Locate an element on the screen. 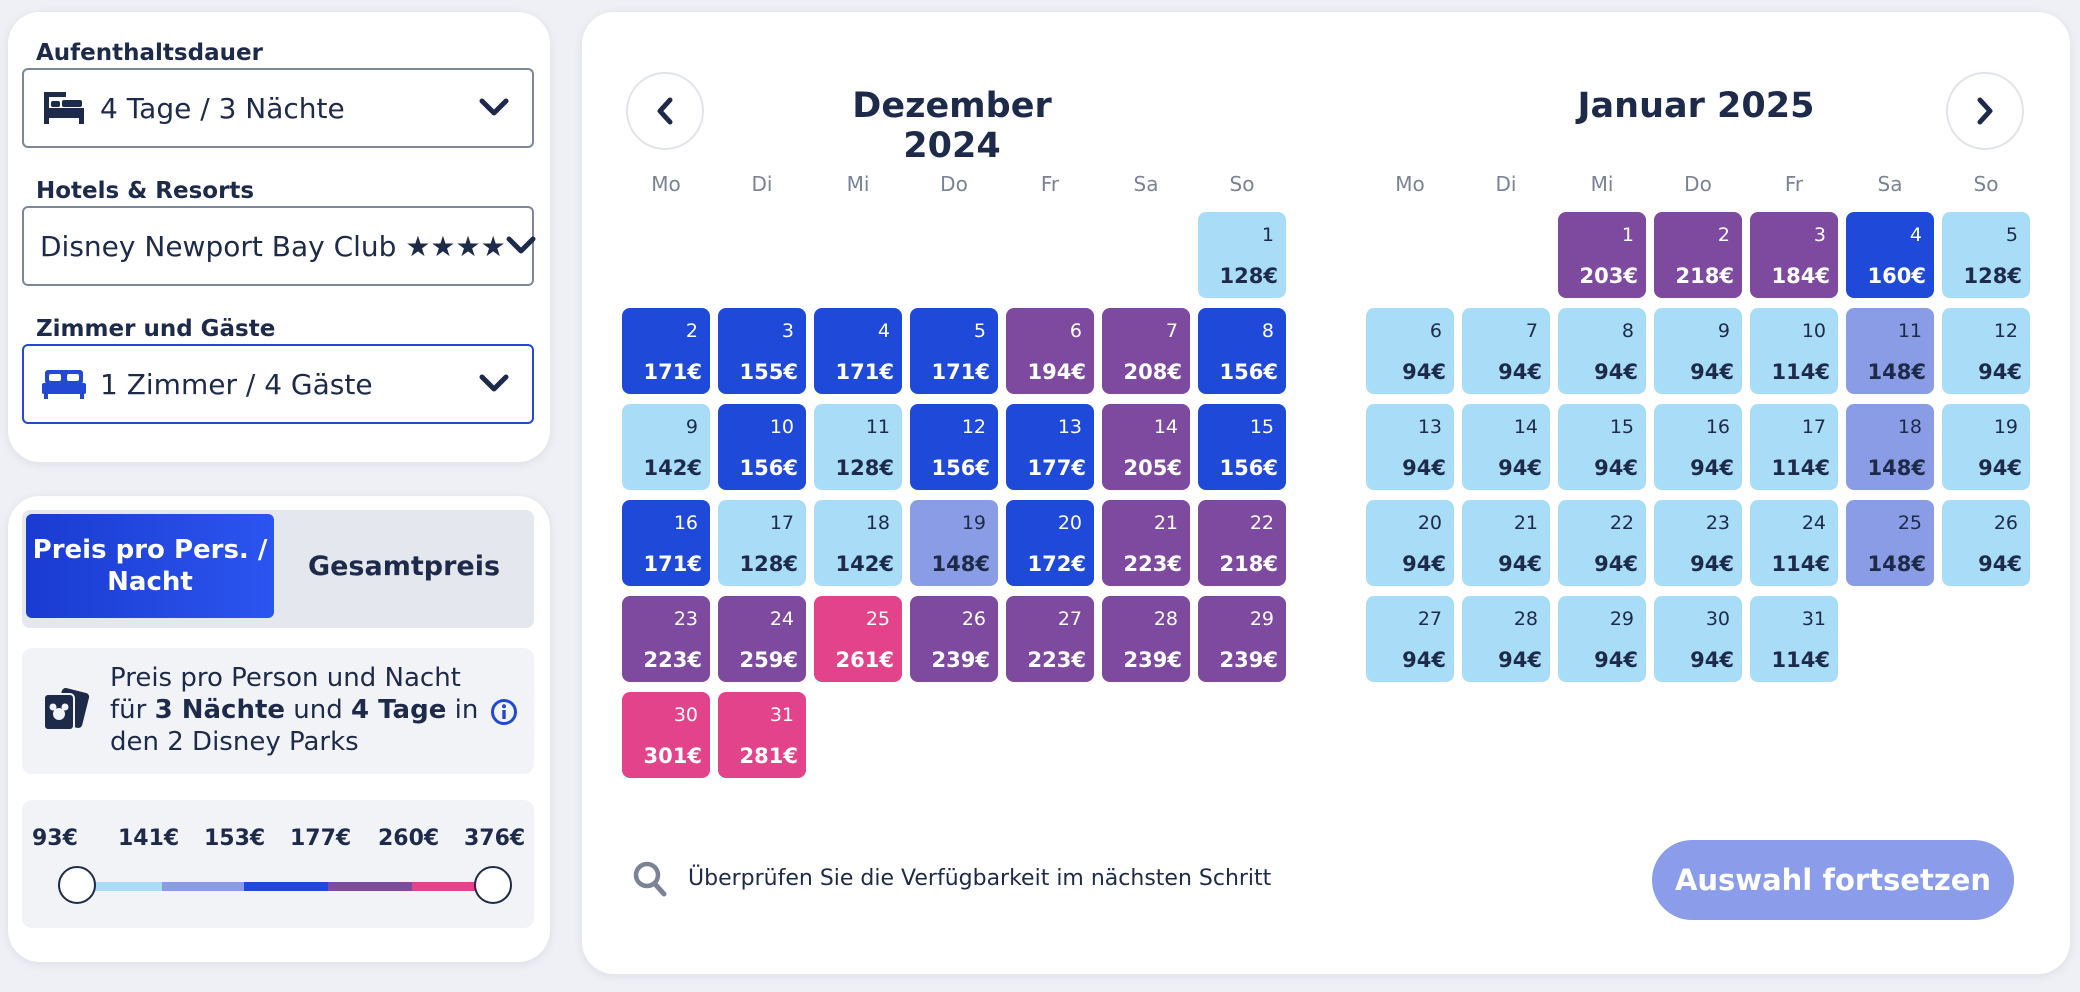 This screenshot has height=992, width=2080. day-number: 5 is located at coordinates (2011, 235).